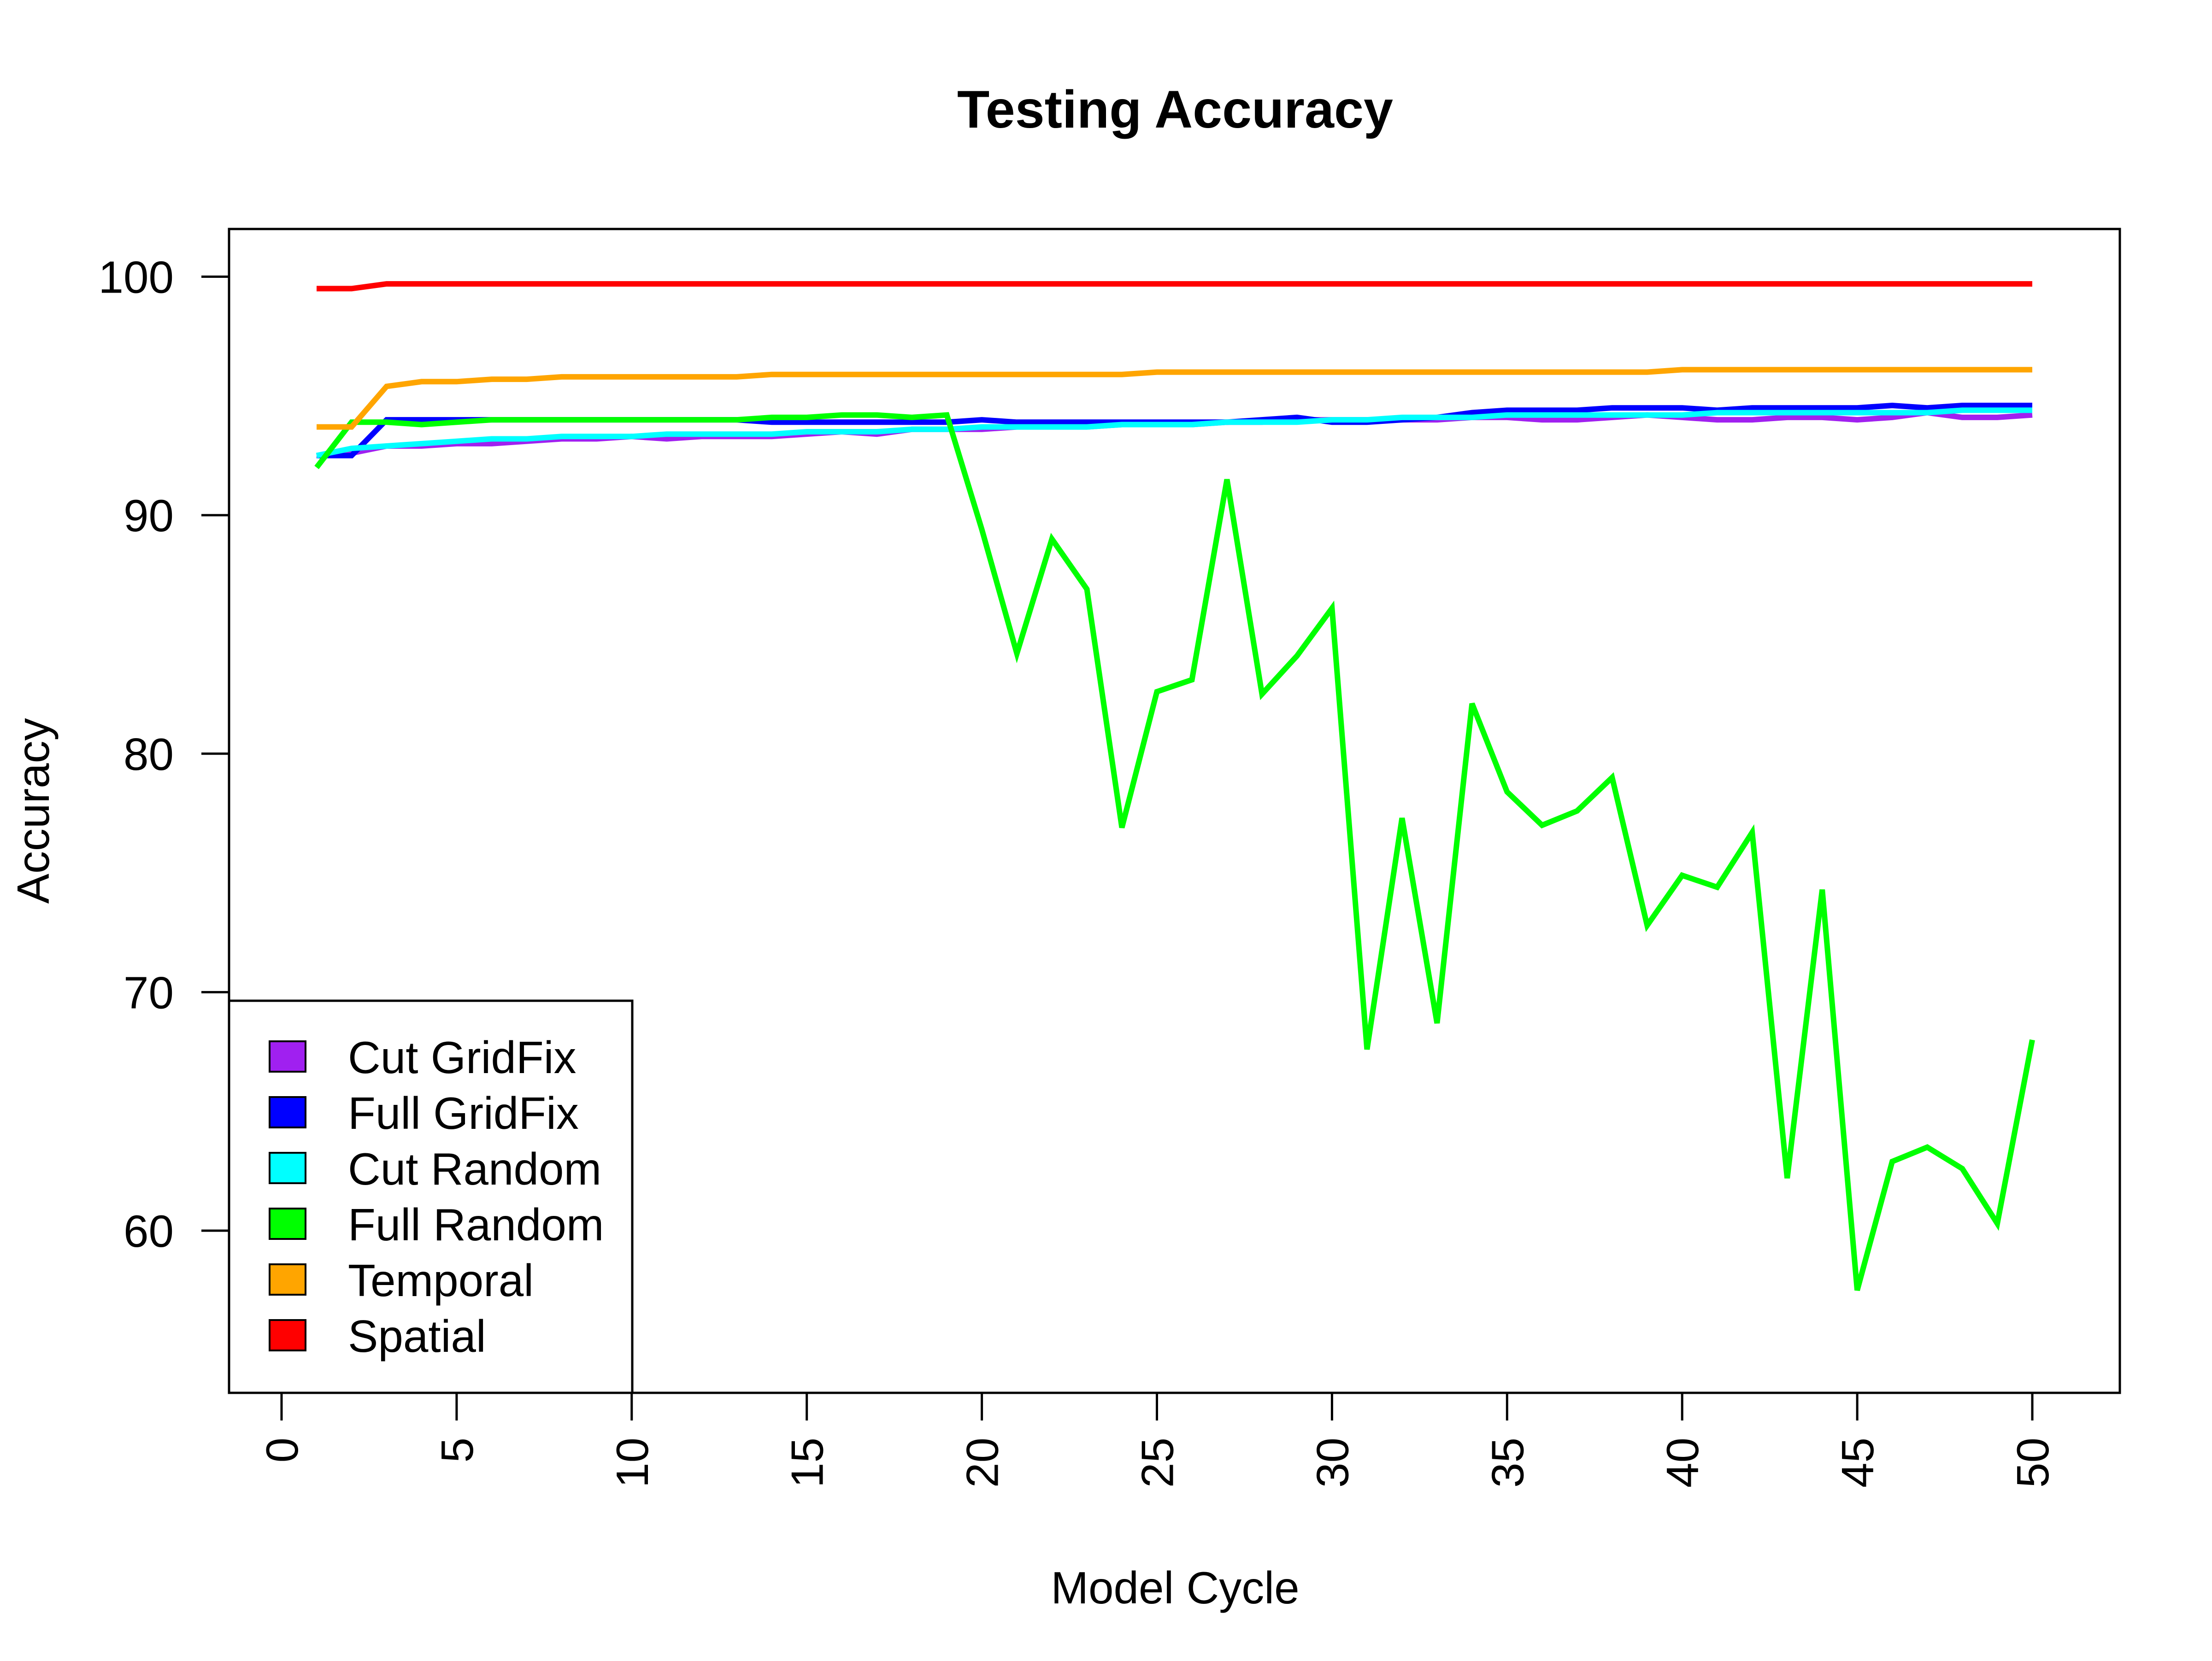  Describe the element at coordinates (982, 1463) in the screenshot. I see `x-tick-label: 20` at that location.